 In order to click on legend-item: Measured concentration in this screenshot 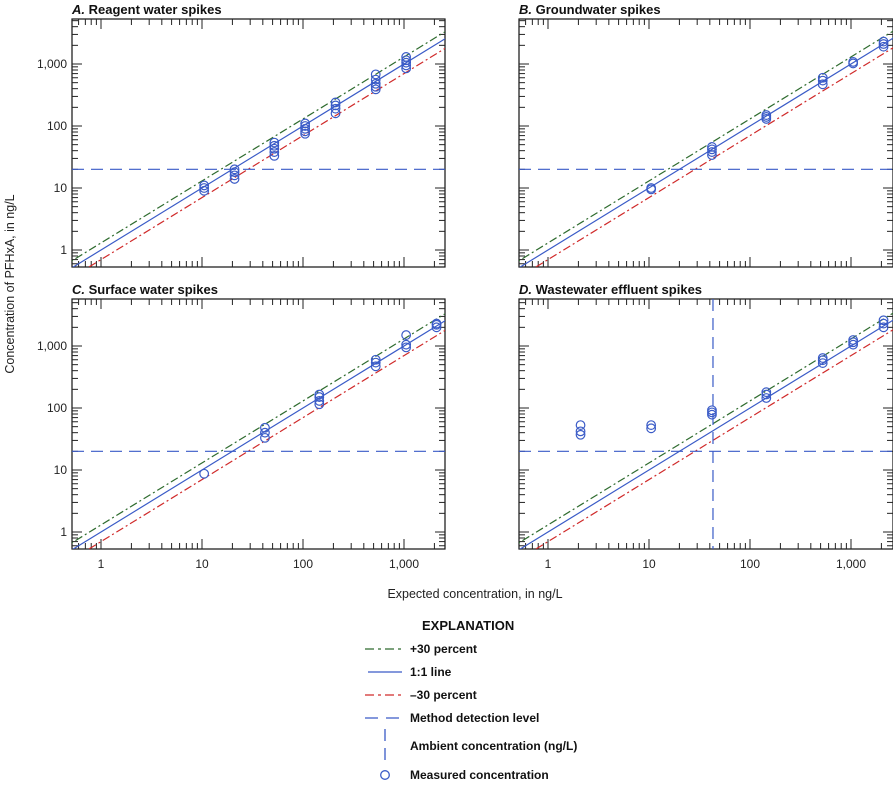, I will do `click(468, 774)`.